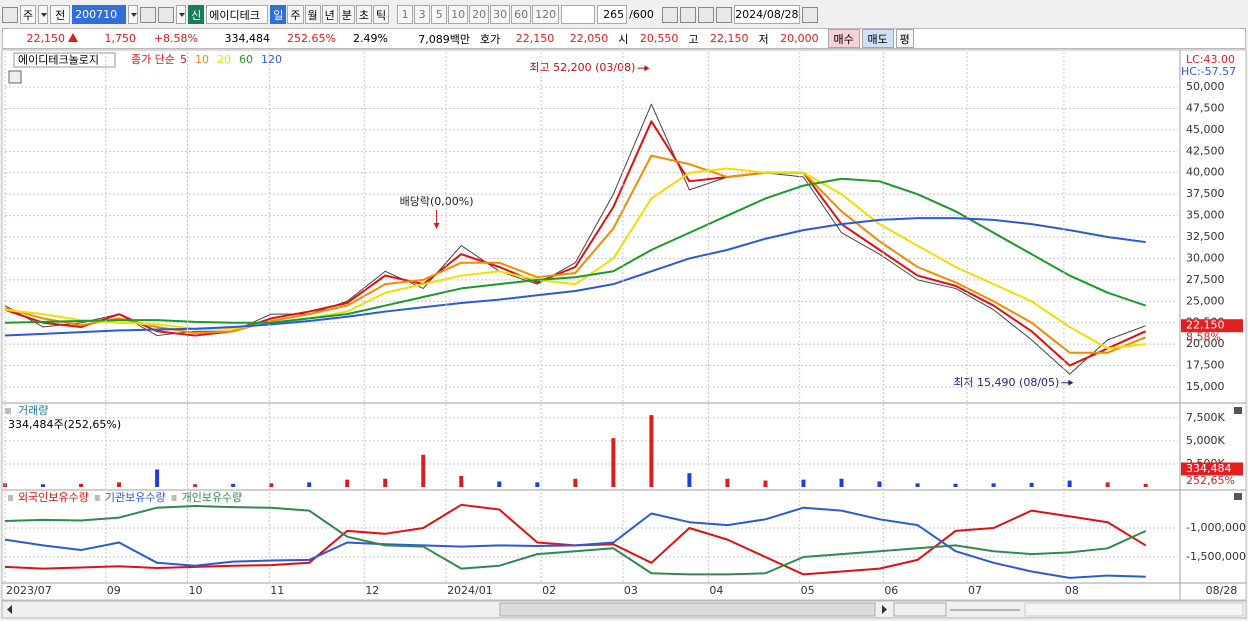 This screenshot has width=1248, height=621. I want to click on interval-button: 1, so click(405, 14).